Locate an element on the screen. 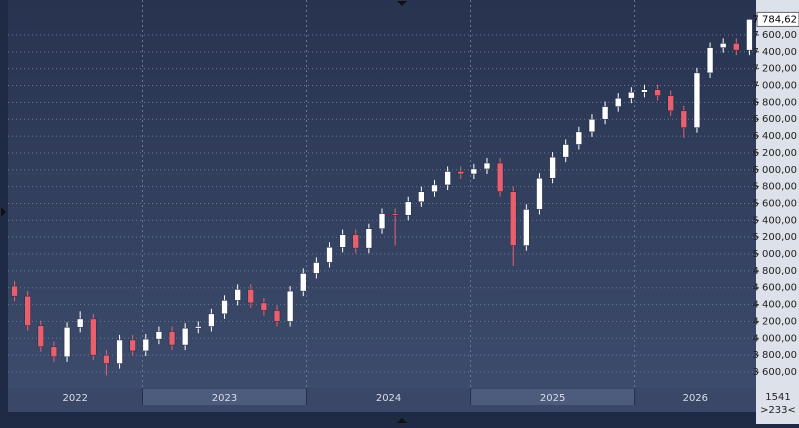 This screenshot has height=428, width=799. x-tick-label: 2024 is located at coordinates (388, 398).